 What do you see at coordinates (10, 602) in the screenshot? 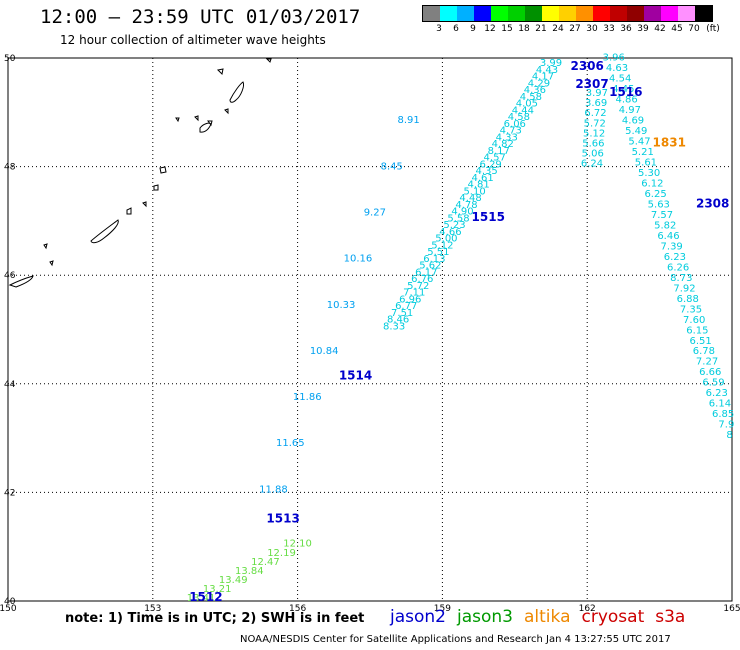
I see `lat-tick-label: 40` at bounding box center [10, 602].